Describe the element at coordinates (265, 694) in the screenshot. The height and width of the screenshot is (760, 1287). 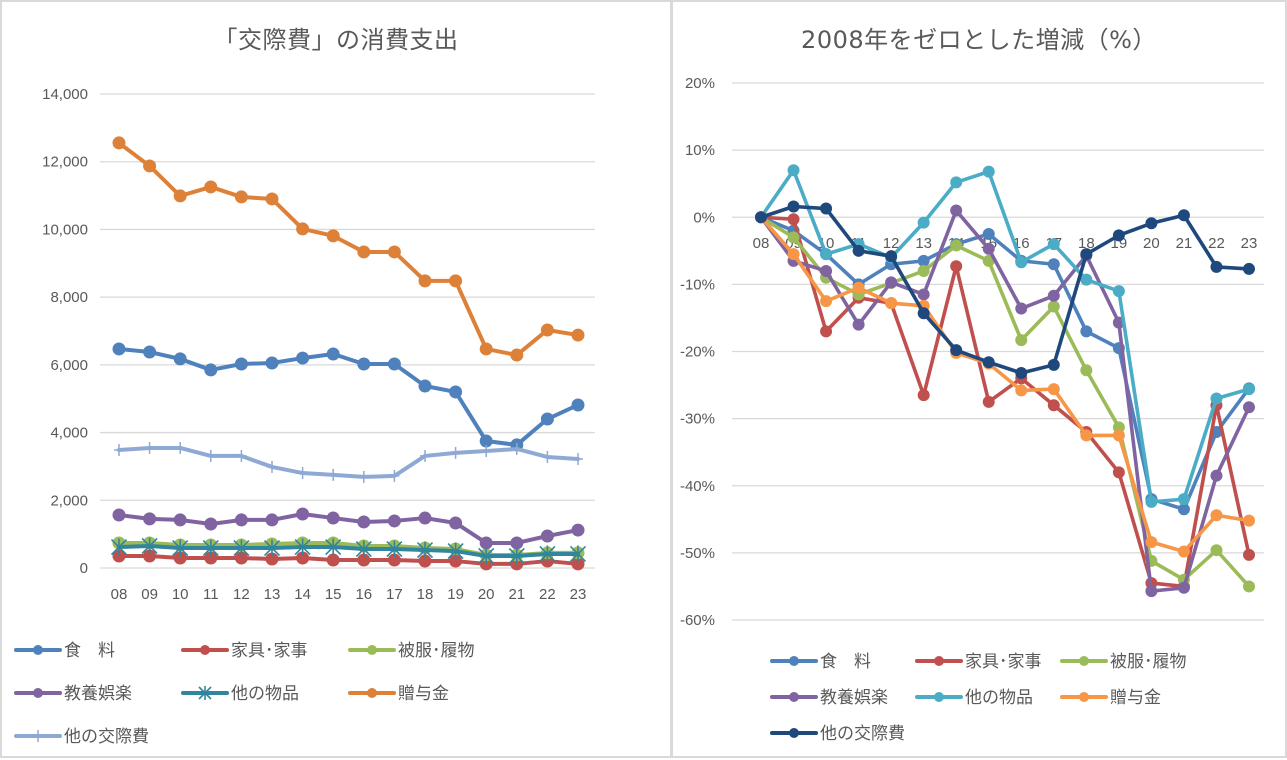
I see `legend-label: 他の物品` at that location.